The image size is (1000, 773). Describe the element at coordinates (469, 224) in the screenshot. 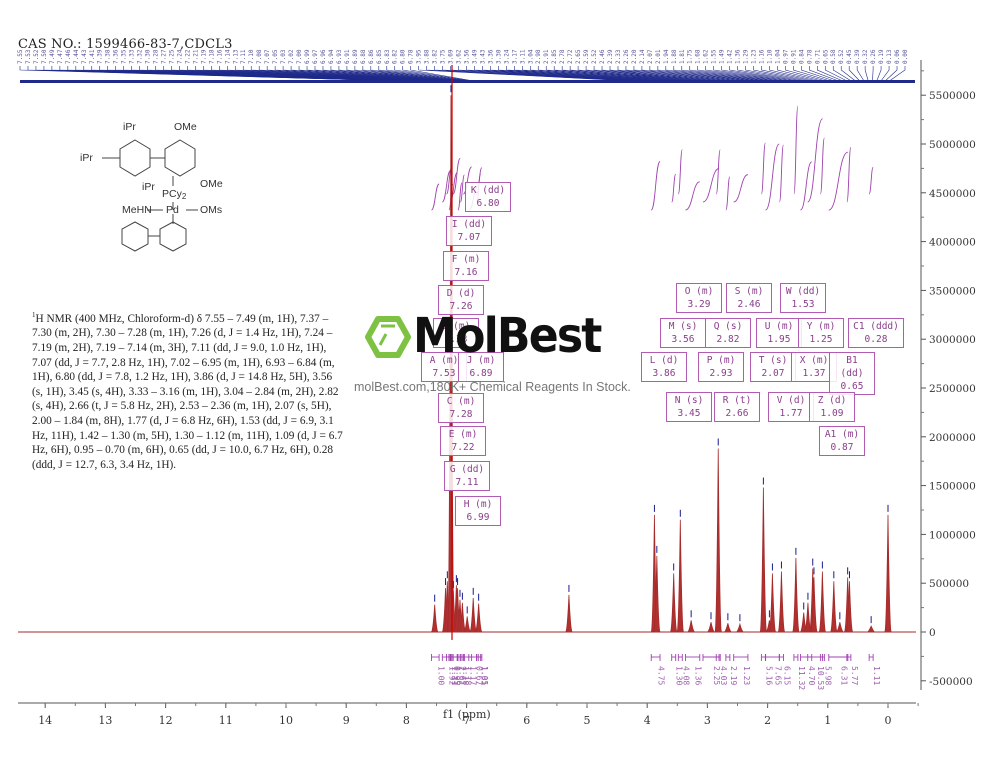

I see `multiplet-id: I (dd)` at that location.